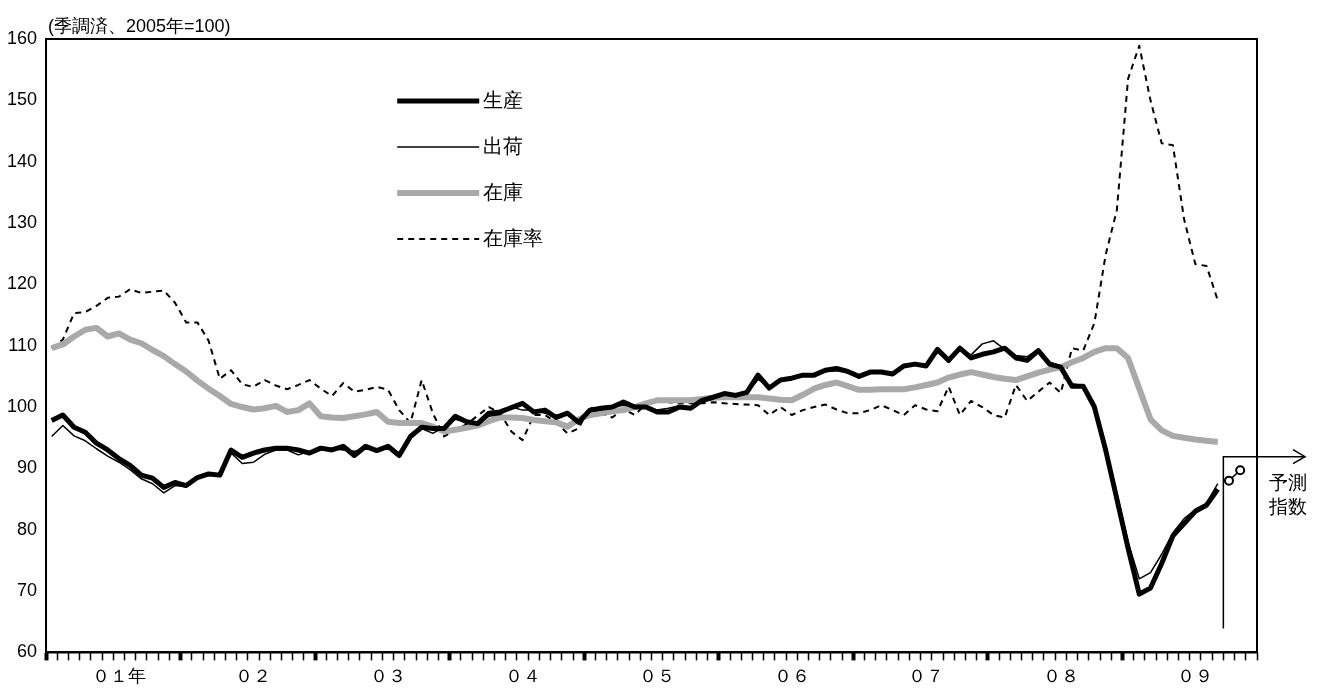  Describe the element at coordinates (513, 237) in the screenshot. I see `legend-label: 在庫率` at that location.